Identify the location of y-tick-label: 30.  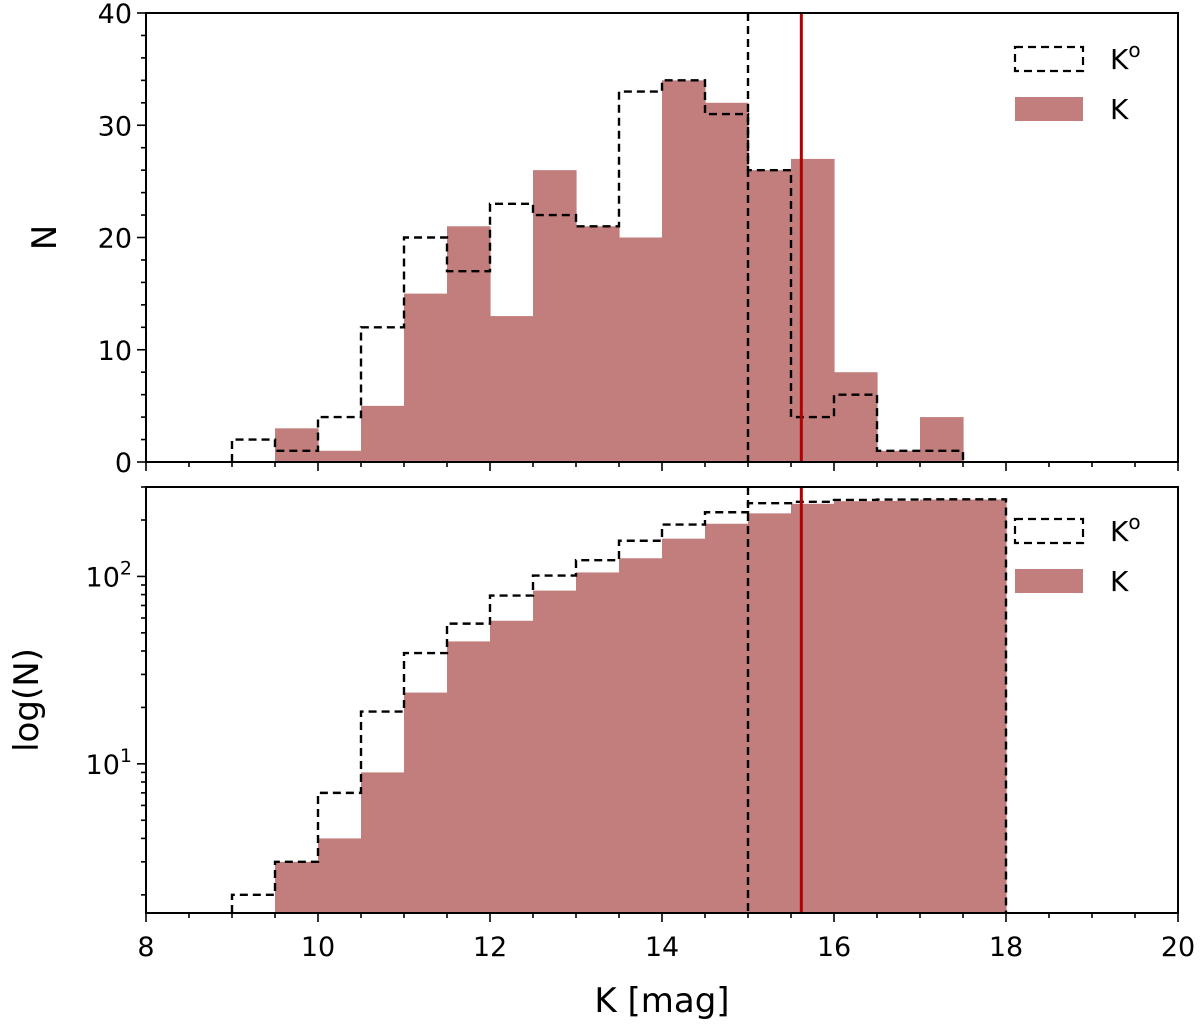
(115, 126).